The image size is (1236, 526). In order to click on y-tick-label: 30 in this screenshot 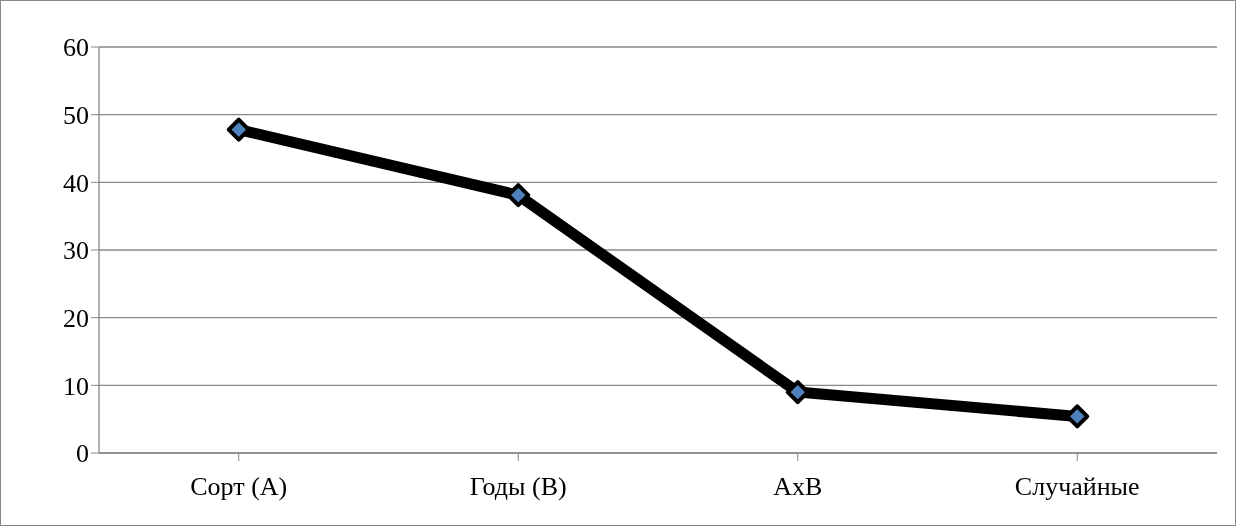, I will do `click(76, 251)`.